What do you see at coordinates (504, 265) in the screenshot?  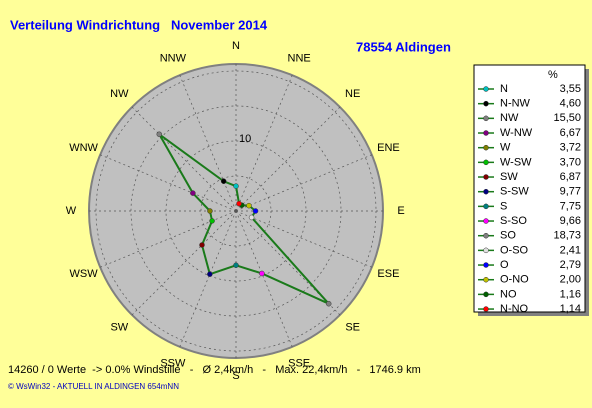 I see `legend-label: O` at bounding box center [504, 265].